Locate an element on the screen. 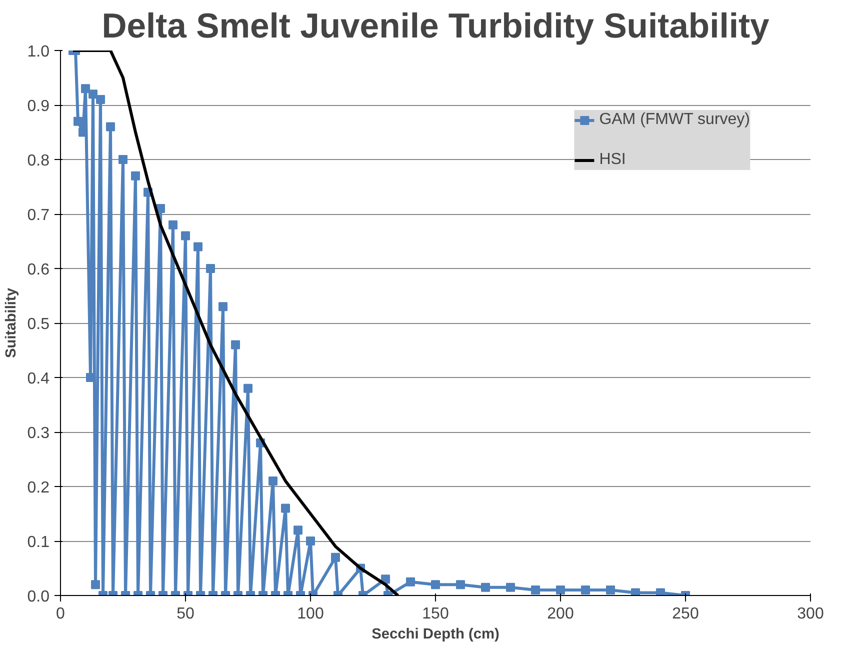 The height and width of the screenshot is (653, 857). x-tick-label: 300 is located at coordinates (810, 614).